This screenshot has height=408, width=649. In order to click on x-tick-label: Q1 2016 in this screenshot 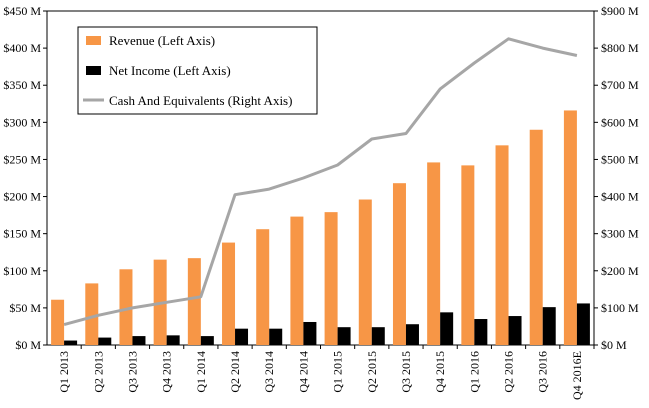, I will do `click(474, 372)`.